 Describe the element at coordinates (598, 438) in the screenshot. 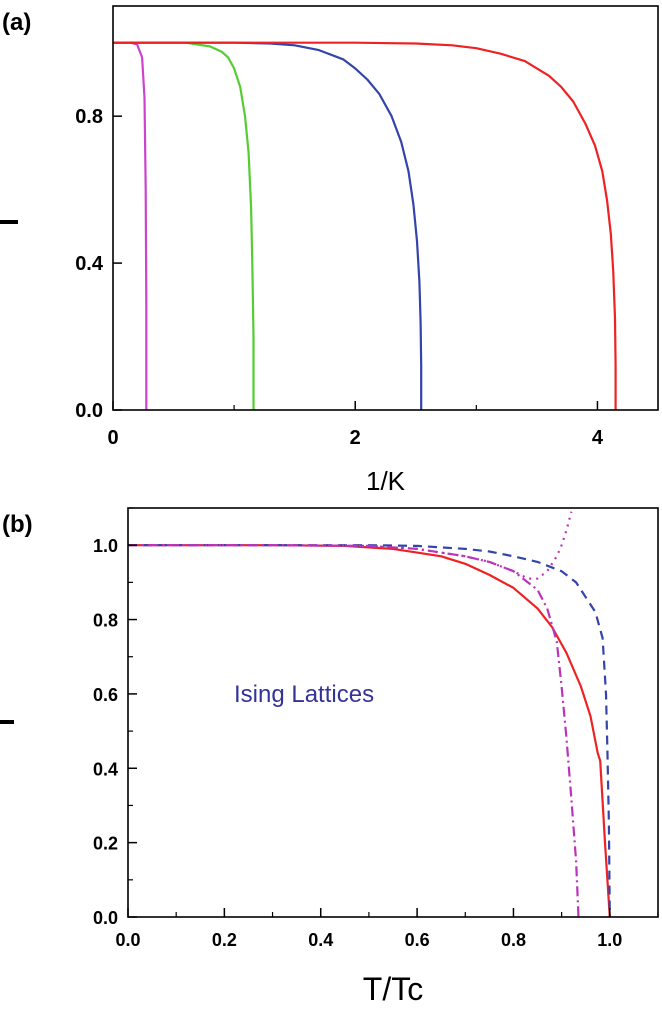

I see `x-tick-label: 4` at that location.